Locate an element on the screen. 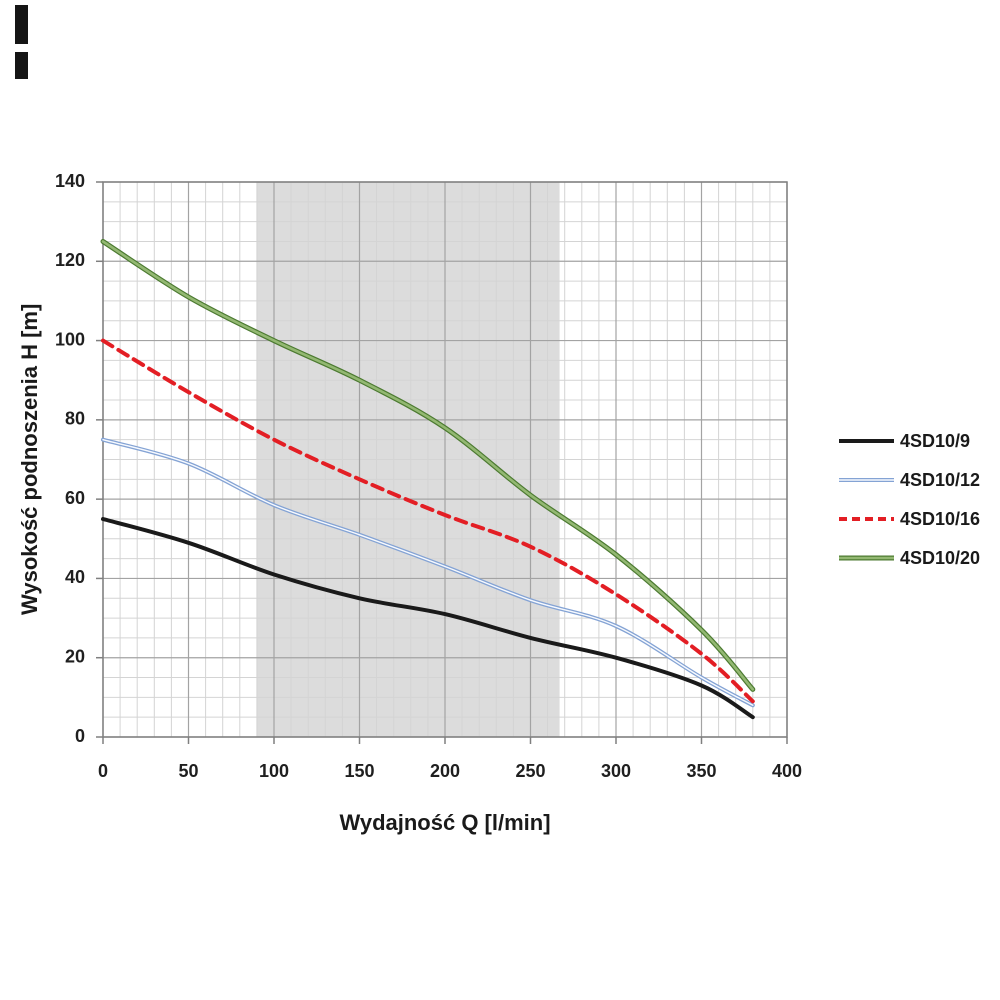 The image size is (1000, 1000). legend-label: 4SD10/20 is located at coordinates (940, 557).